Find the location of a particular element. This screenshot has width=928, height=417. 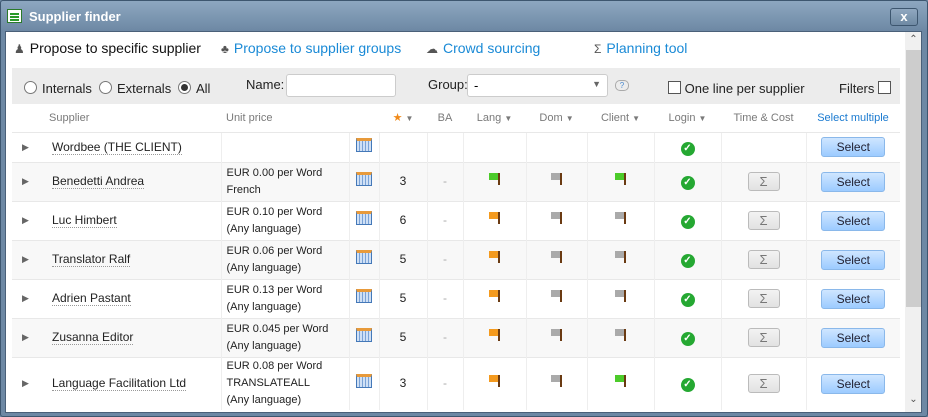

radio-externals: Externals is located at coordinates (135, 88).